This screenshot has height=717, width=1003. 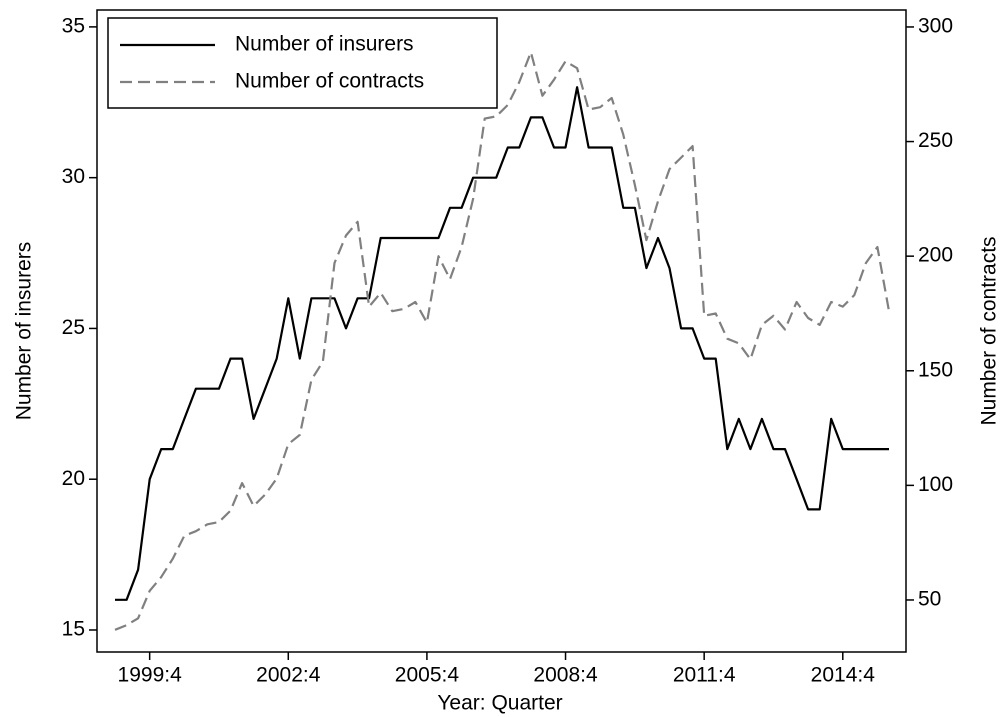 I want to click on y2-axis-label: Number of contracts, so click(x=989, y=330).